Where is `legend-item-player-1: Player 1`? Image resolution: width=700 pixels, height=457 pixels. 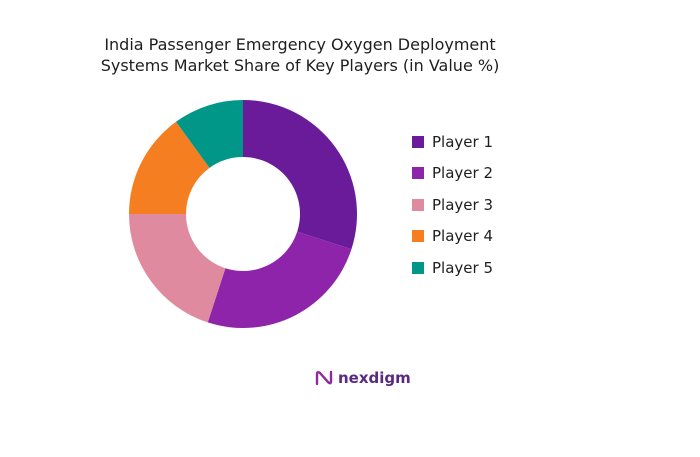
legend-item-player-1: Player 1 is located at coordinates (452, 142).